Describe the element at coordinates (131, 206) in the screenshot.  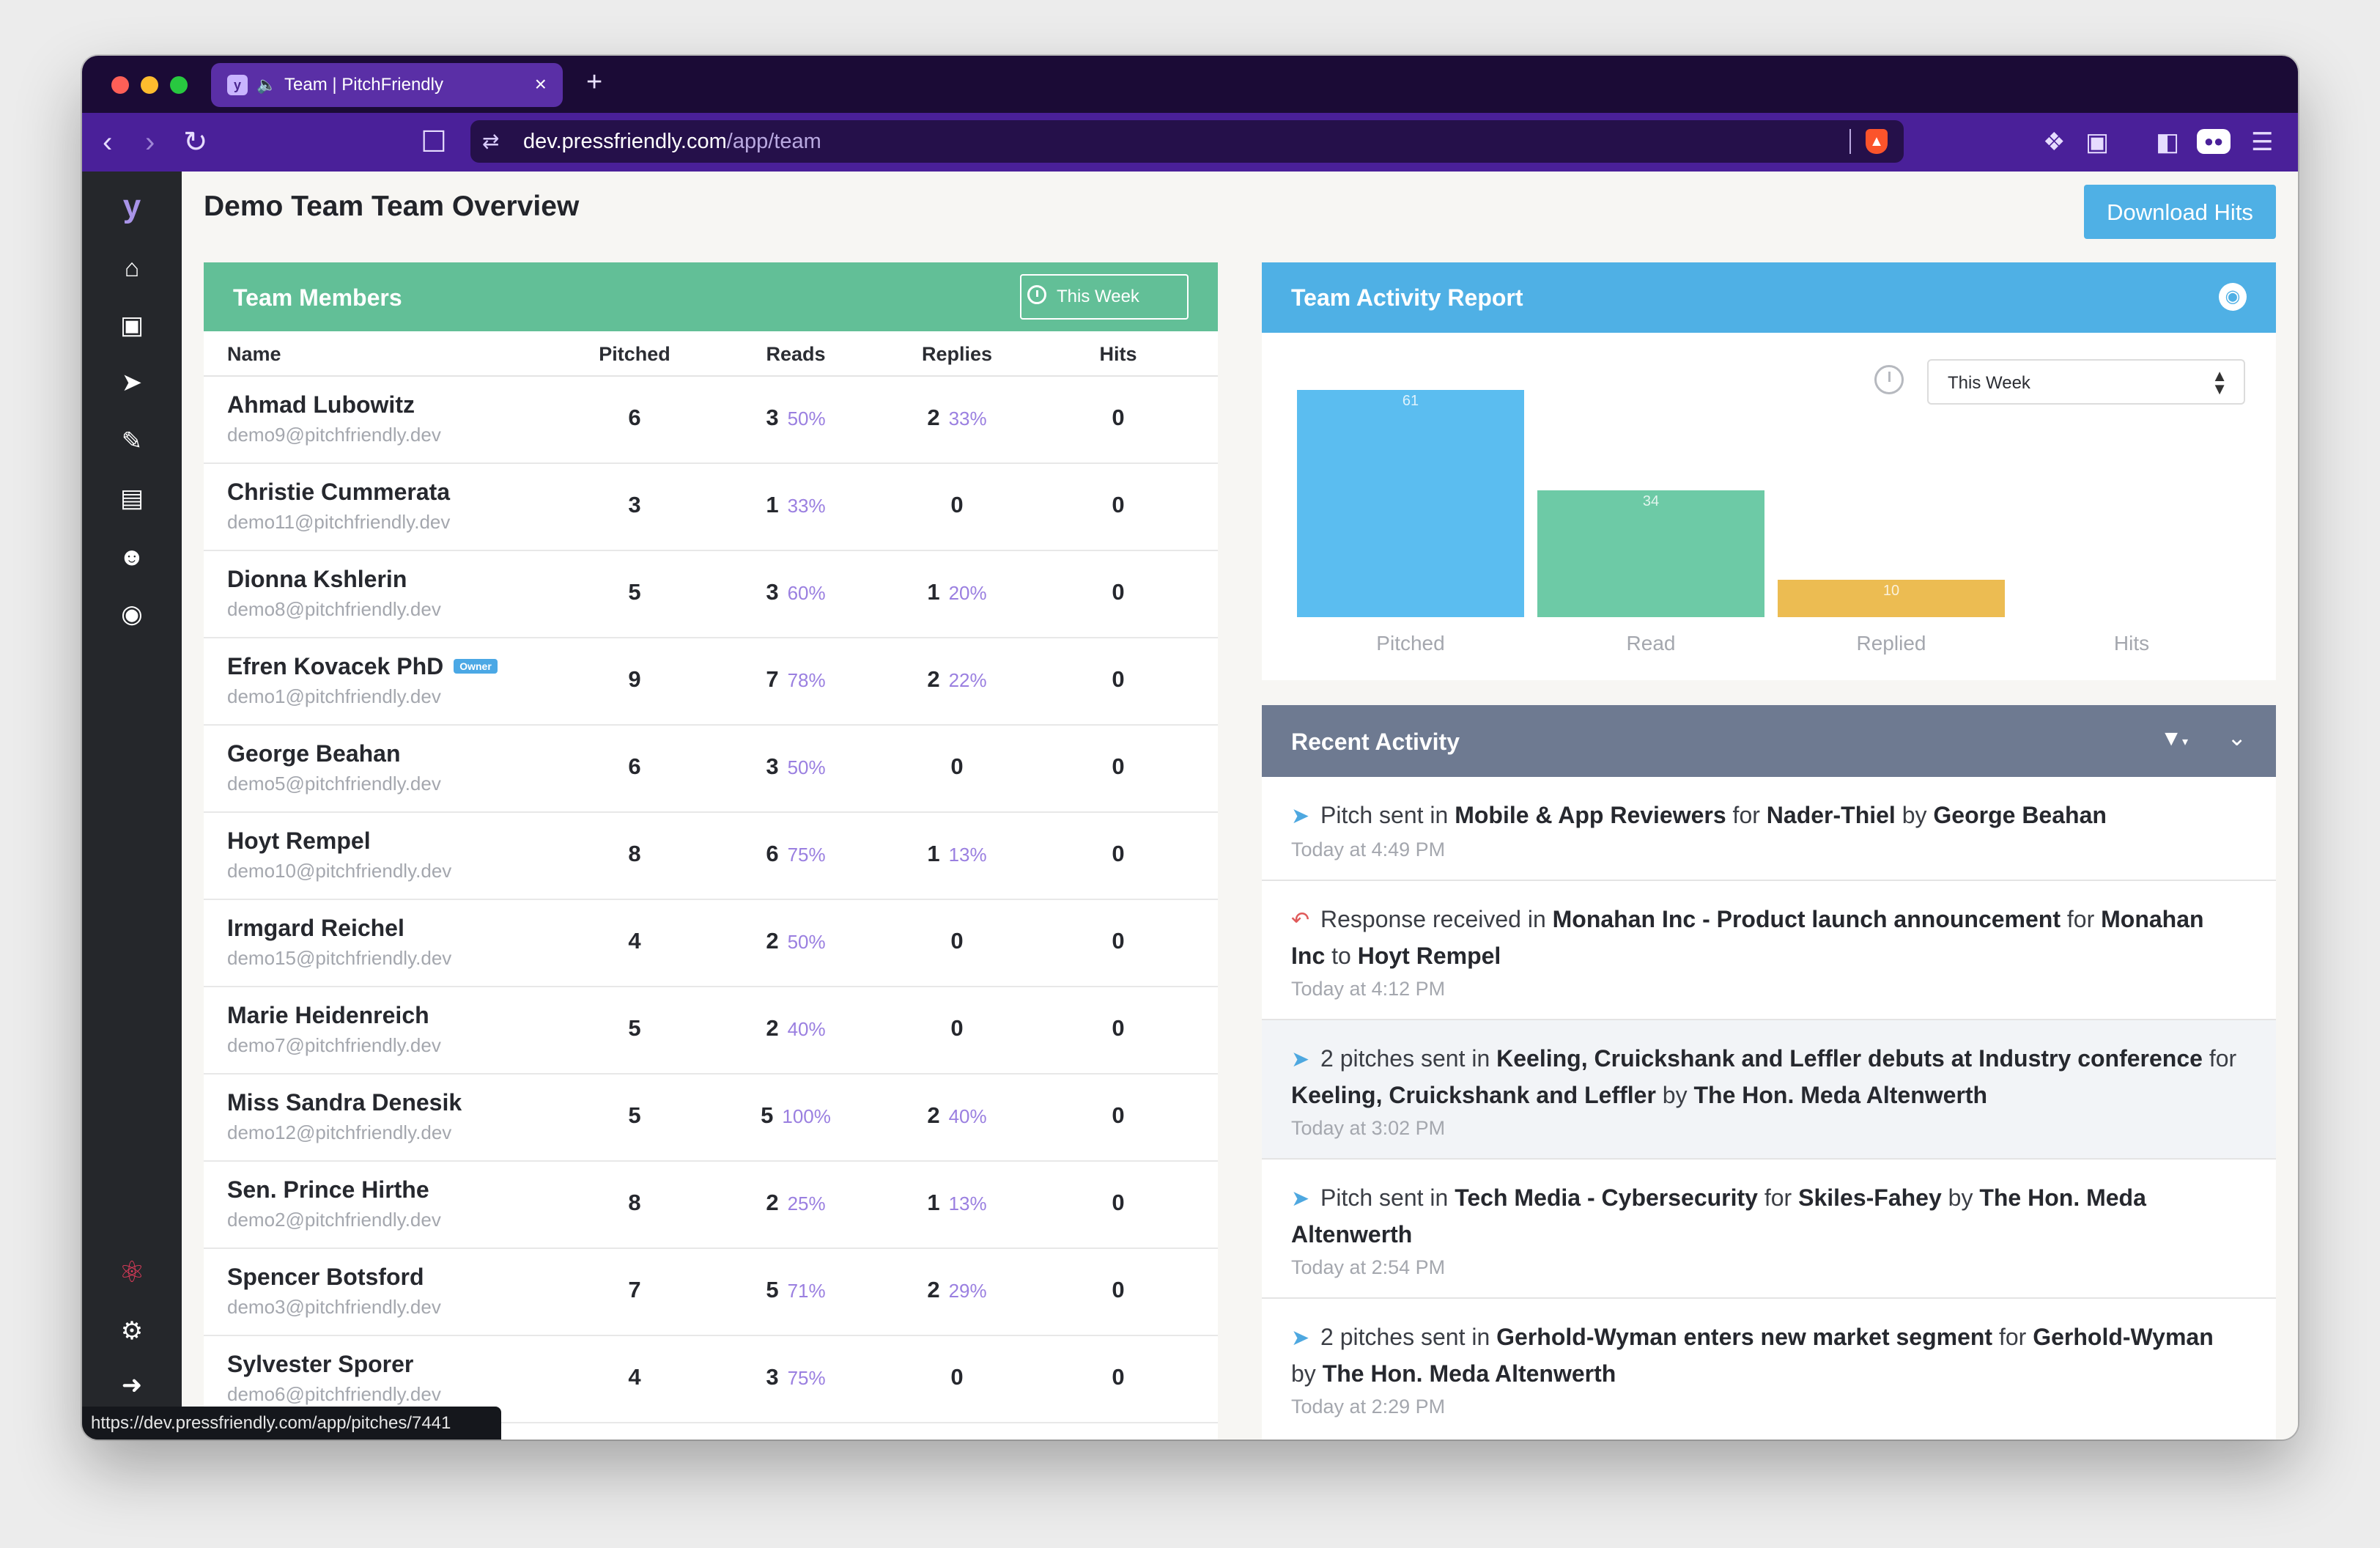
I see `pitchfriendly-logo-icon: y` at that location.